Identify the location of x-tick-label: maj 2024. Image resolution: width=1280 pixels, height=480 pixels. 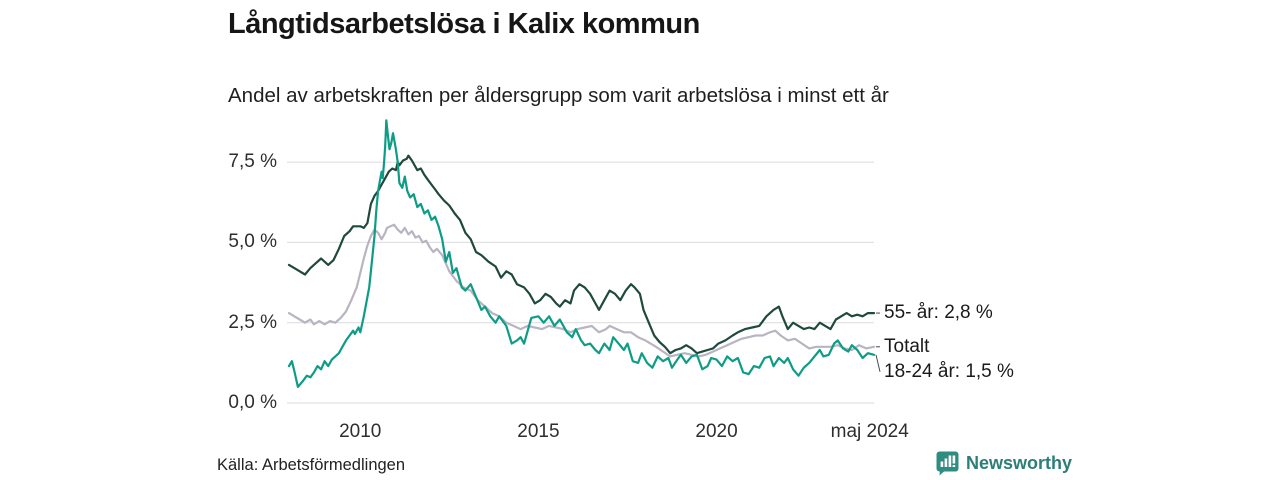
(869, 431).